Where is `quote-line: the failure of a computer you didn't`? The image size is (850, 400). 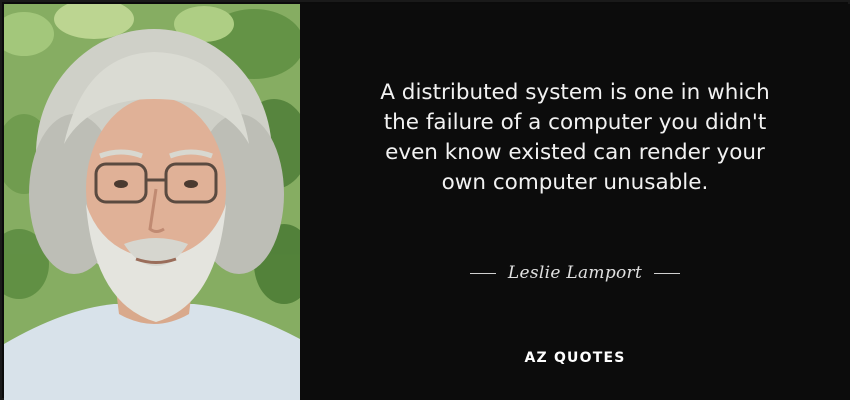 quote-line: the failure of a computer you didn't is located at coordinates (575, 122).